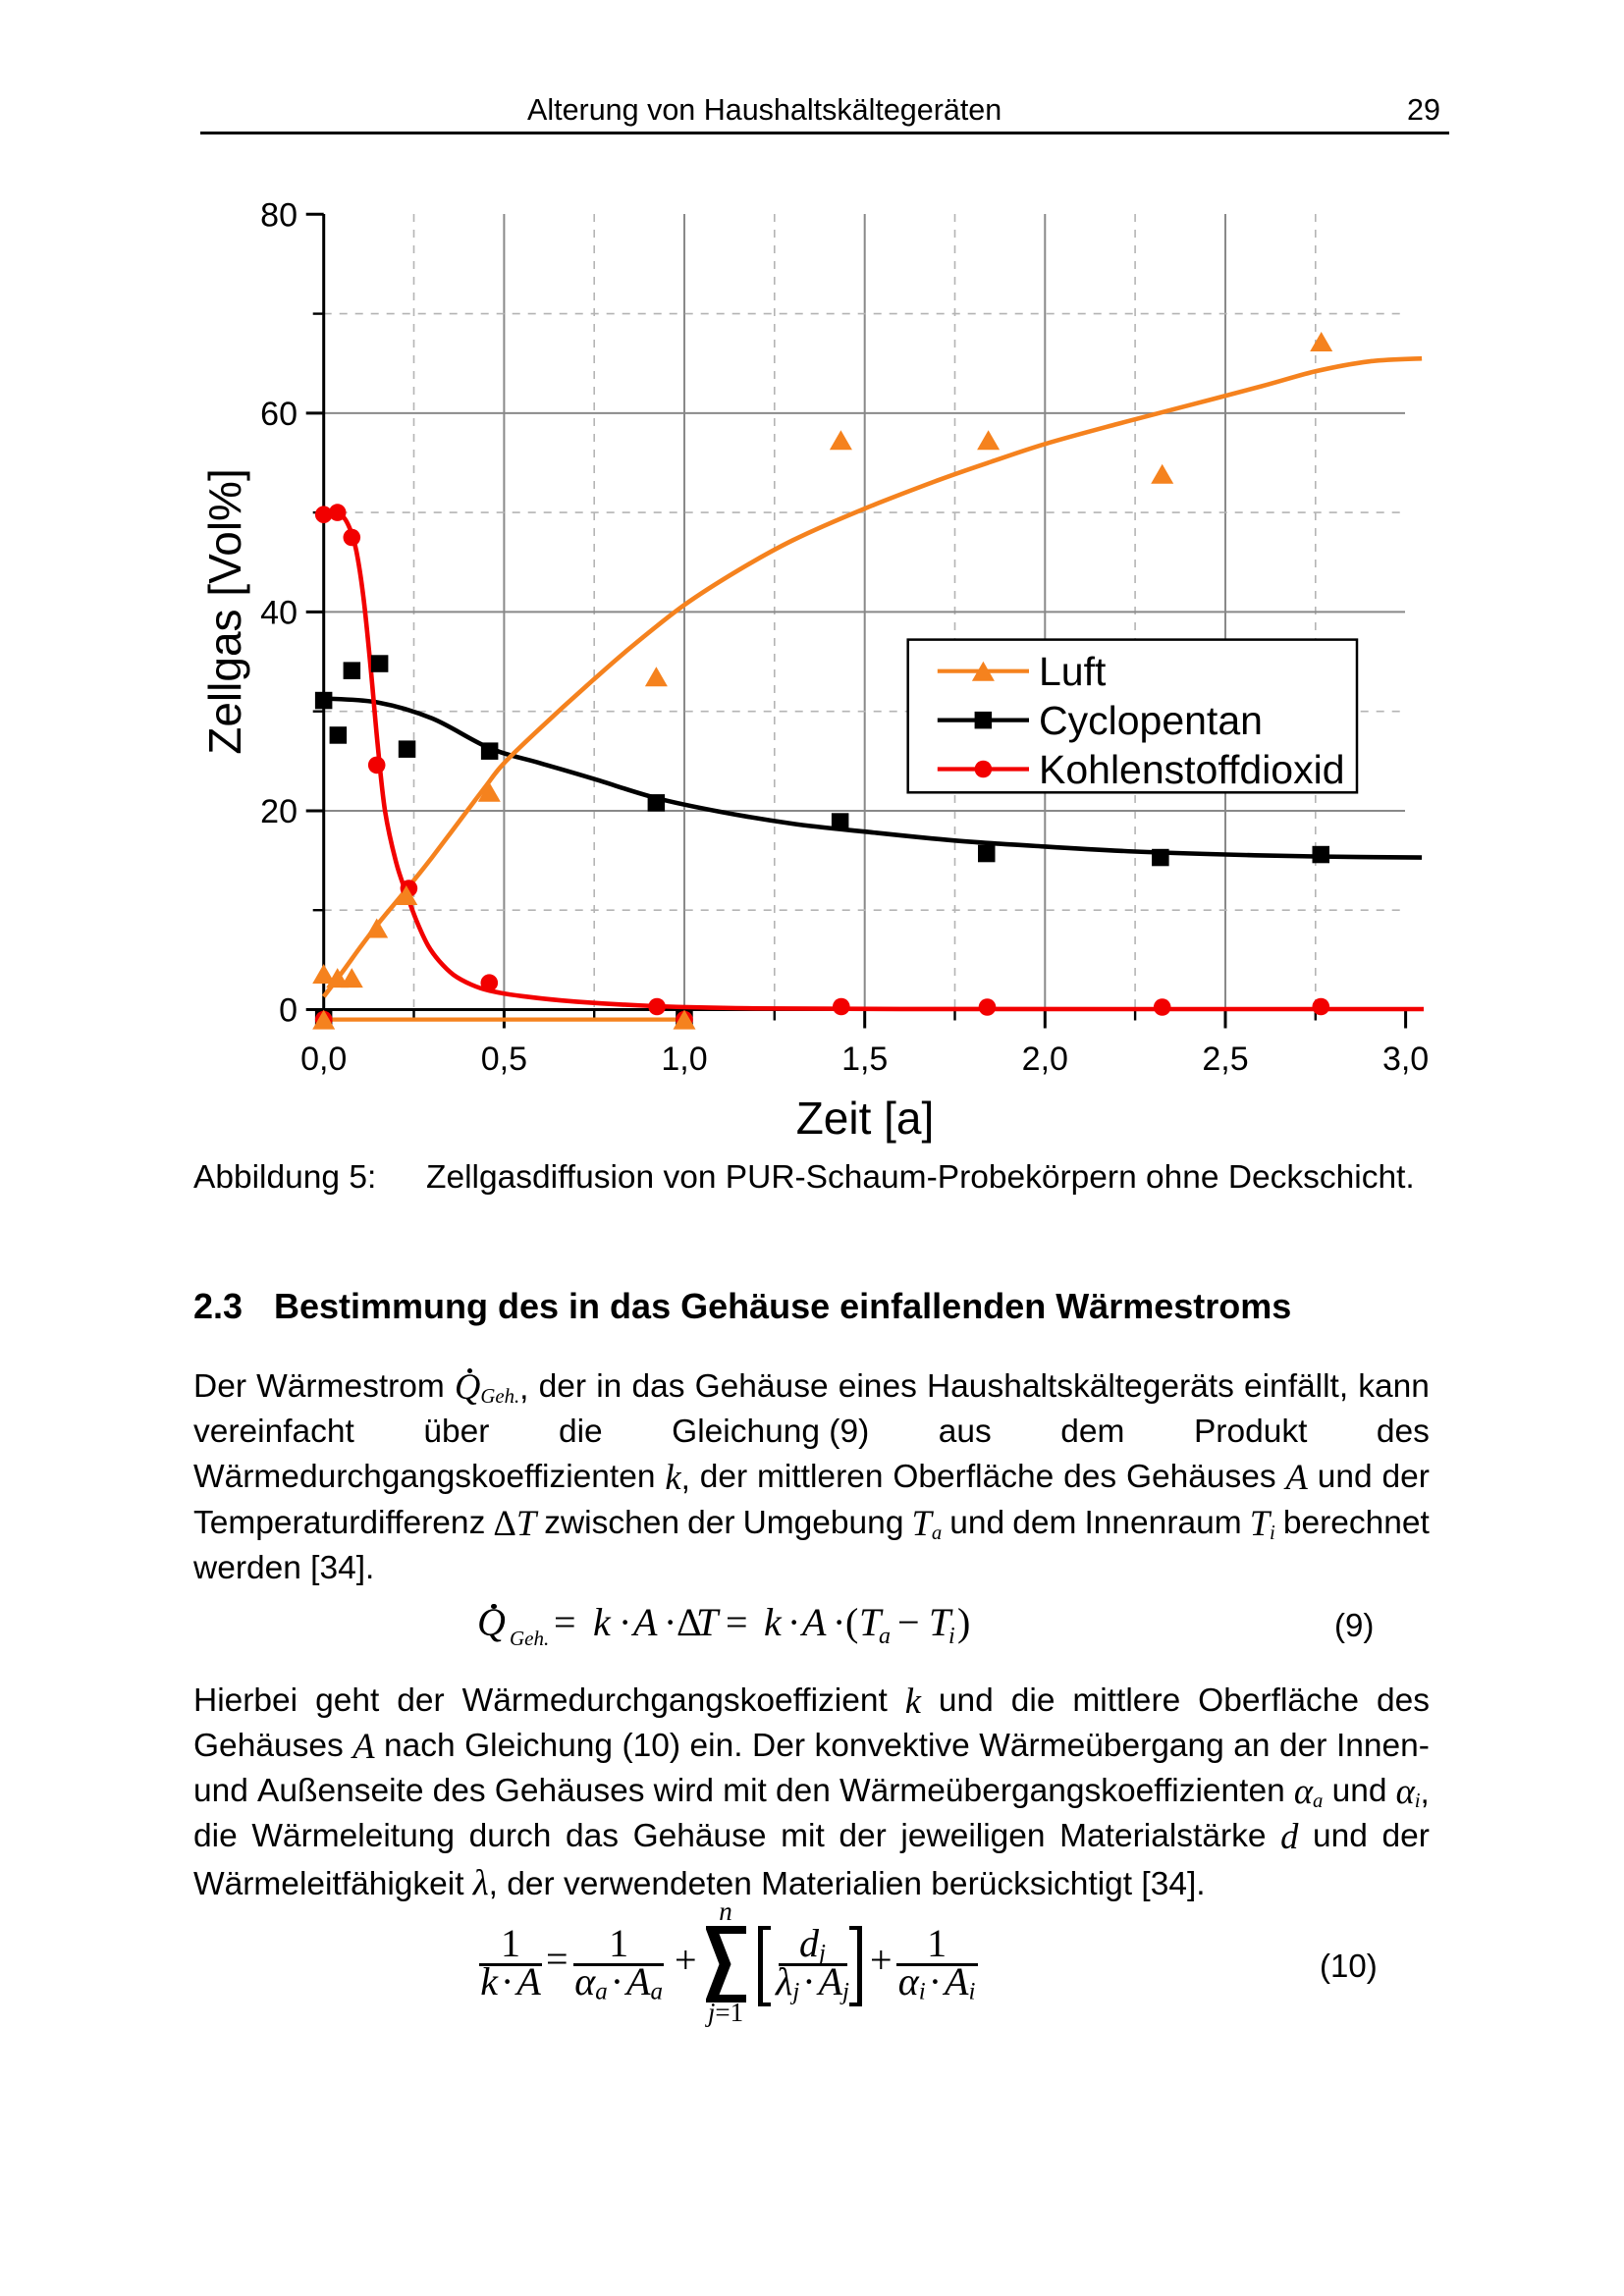 This screenshot has width=1624, height=2296. What do you see at coordinates (279, 215) in the screenshot?
I see `svg-text: 80` at bounding box center [279, 215].